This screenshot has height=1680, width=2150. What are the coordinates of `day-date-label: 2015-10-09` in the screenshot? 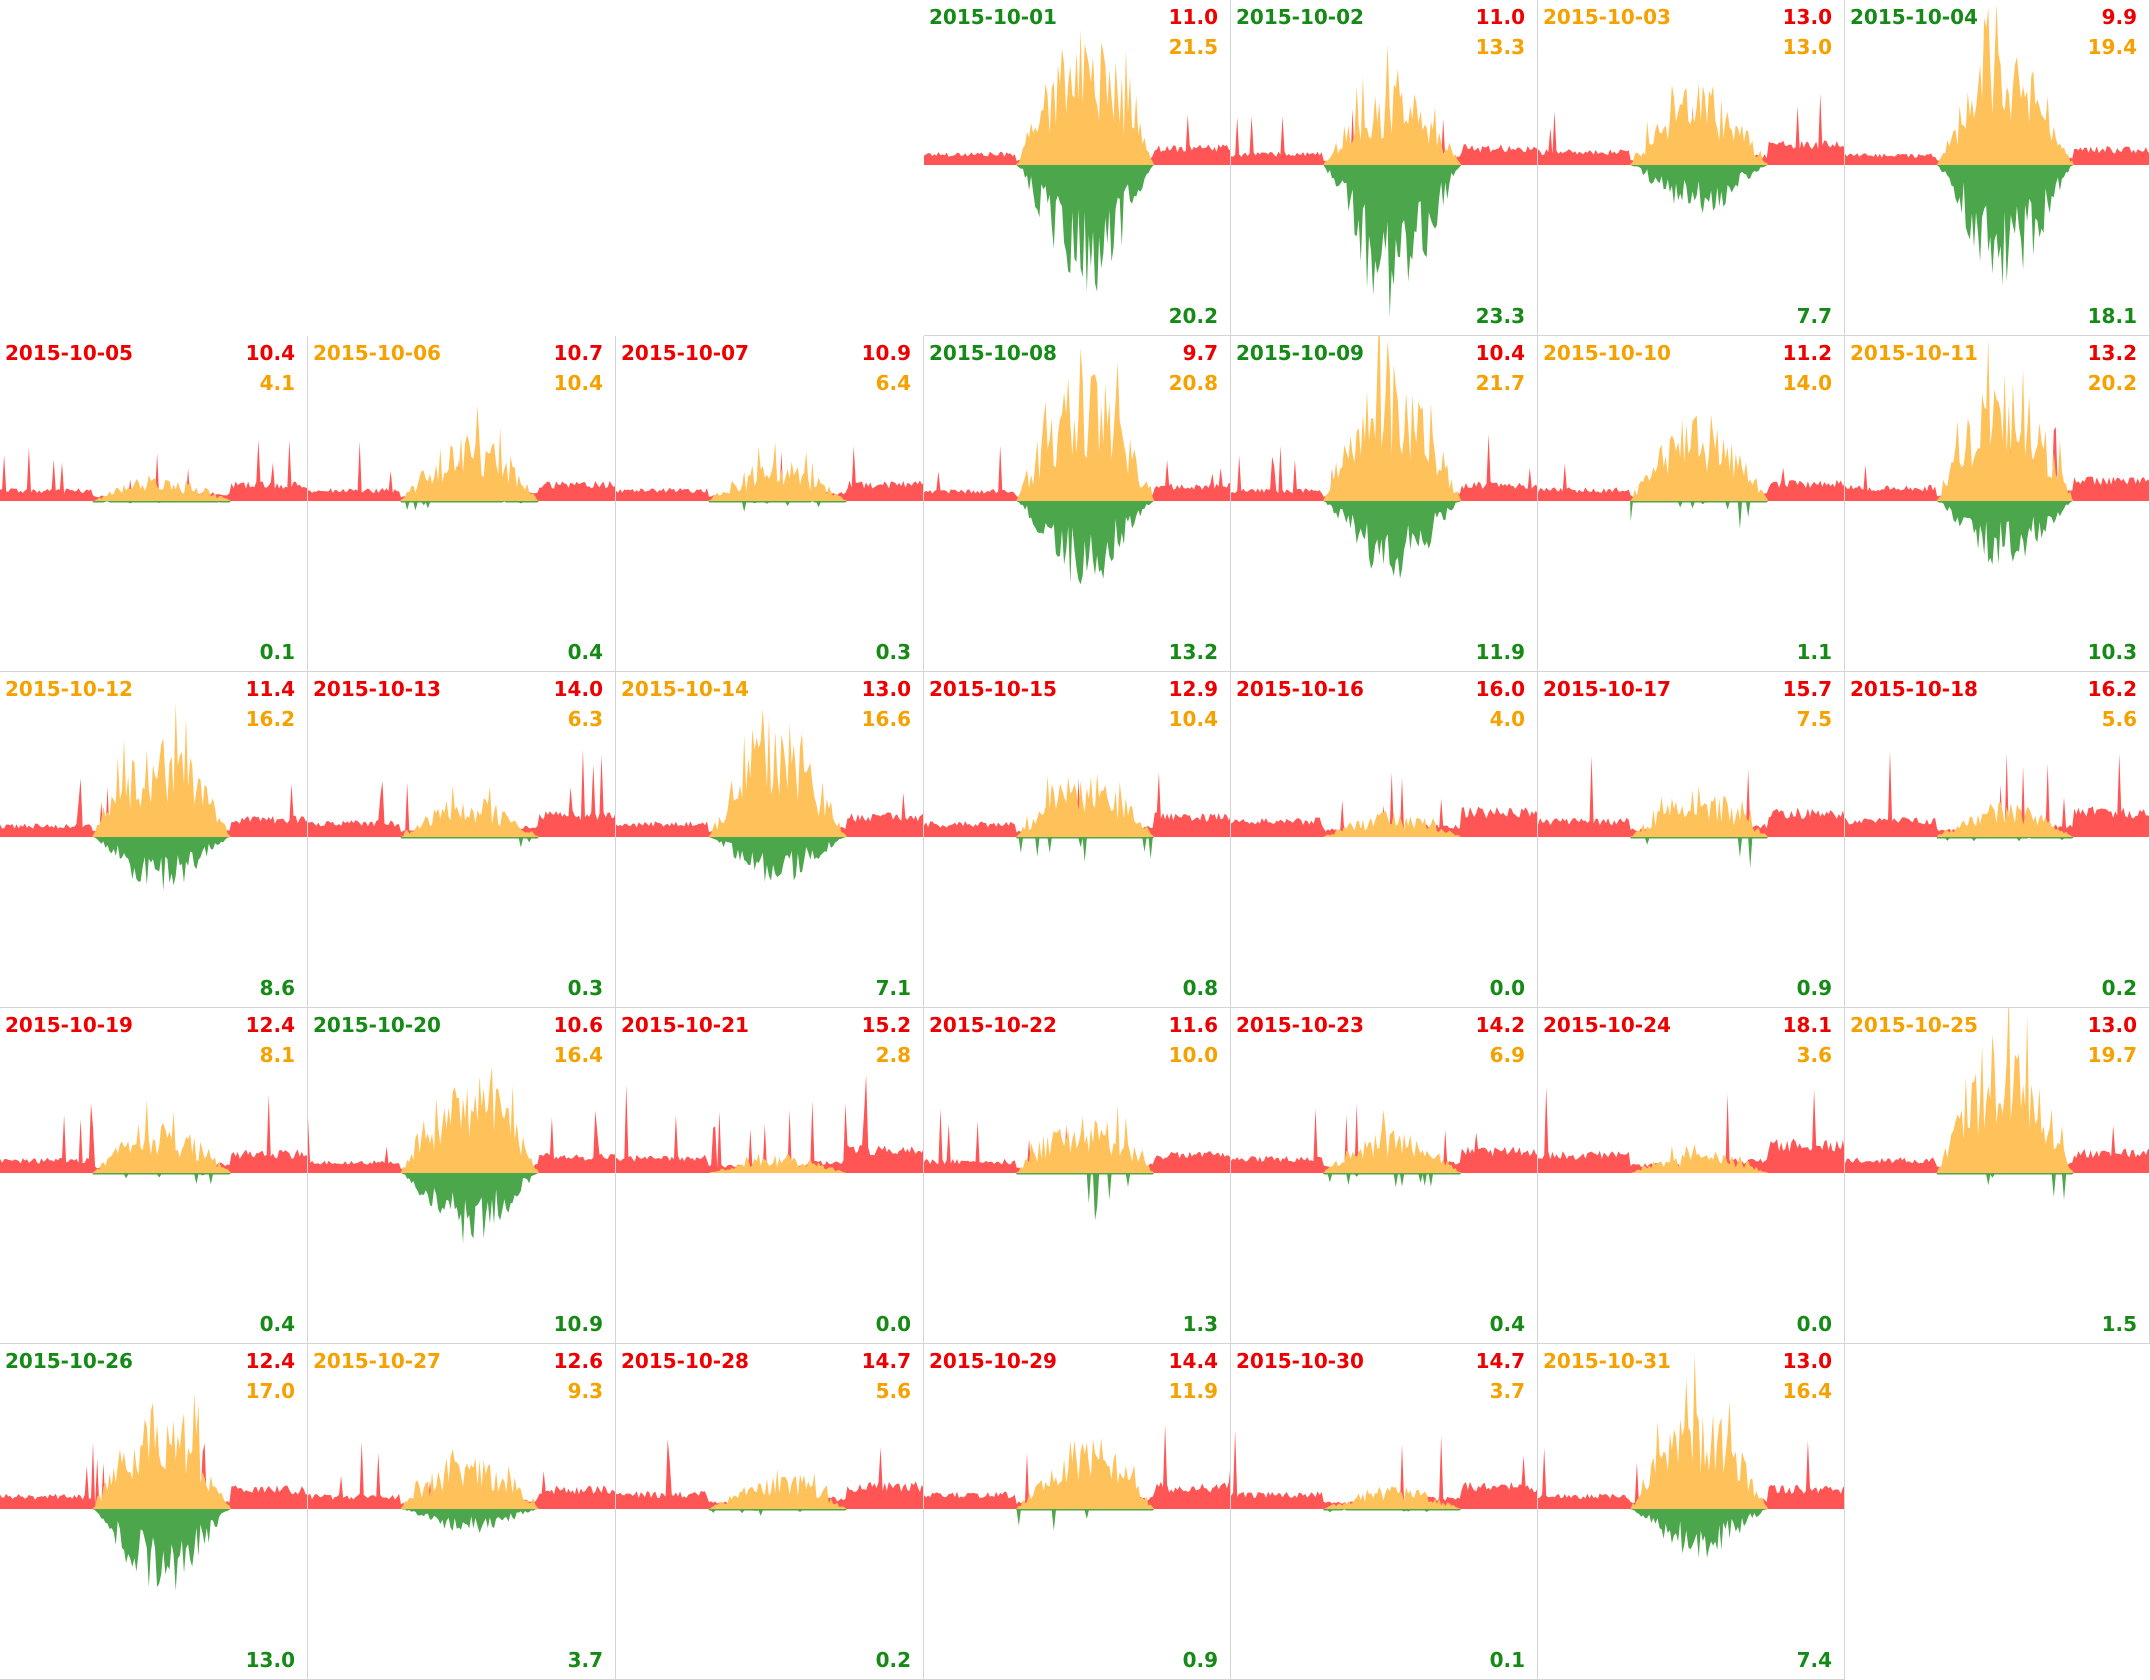 It's located at (1300, 353).